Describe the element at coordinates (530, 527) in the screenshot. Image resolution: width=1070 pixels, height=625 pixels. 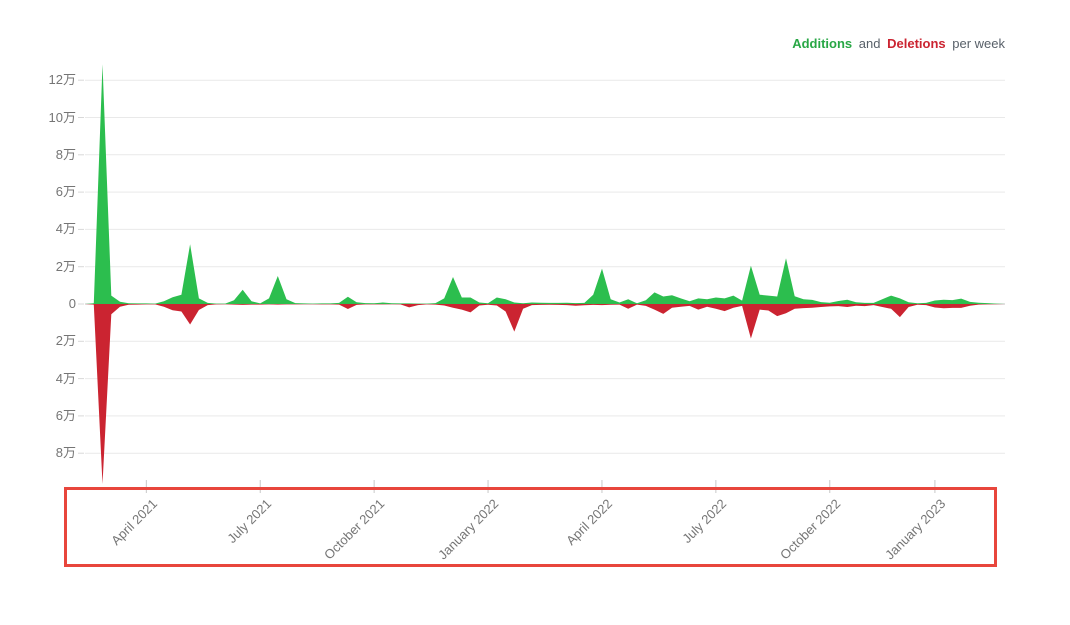
I see `highlight-rectangle` at that location.